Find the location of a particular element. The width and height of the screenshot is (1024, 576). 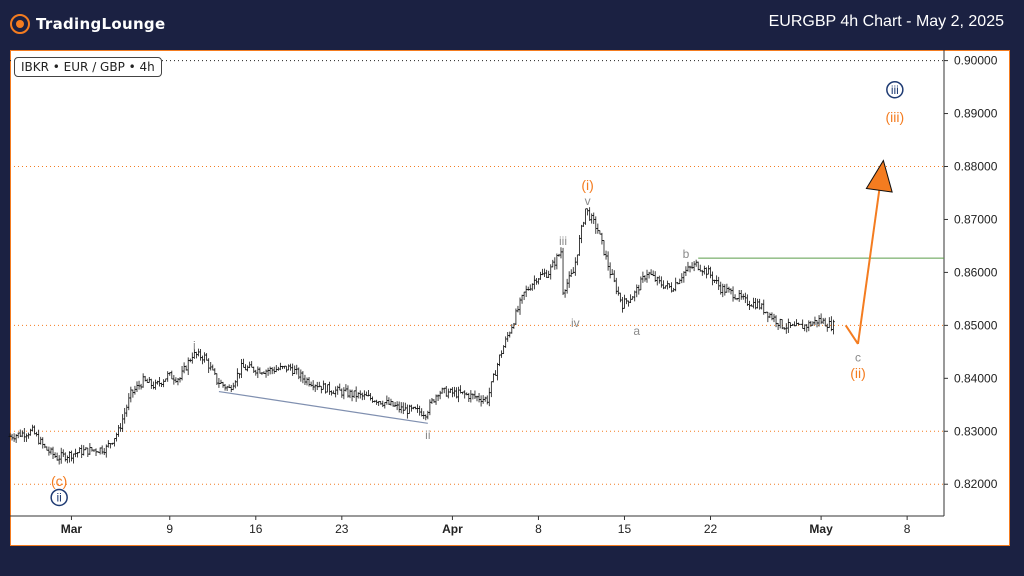

wave-label: (ii) is located at coordinates (858, 373).